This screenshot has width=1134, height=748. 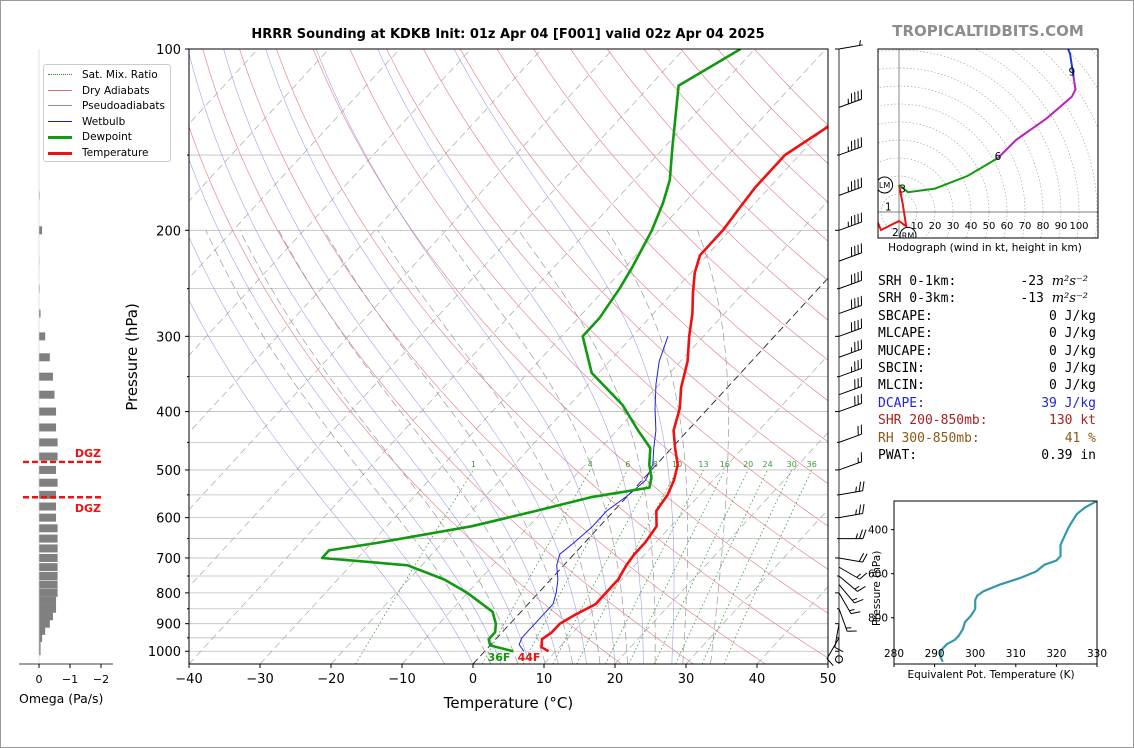 What do you see at coordinates (812, 464) in the screenshot?
I see `mixing-ratio-label: 36` at bounding box center [812, 464].